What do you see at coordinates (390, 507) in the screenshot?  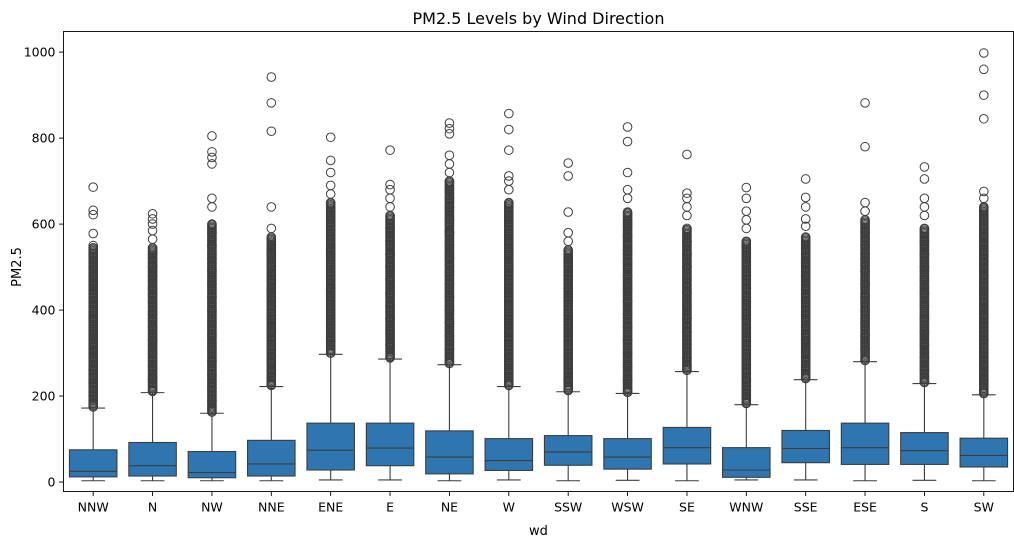 I see `x-tick-label: E` at bounding box center [390, 507].